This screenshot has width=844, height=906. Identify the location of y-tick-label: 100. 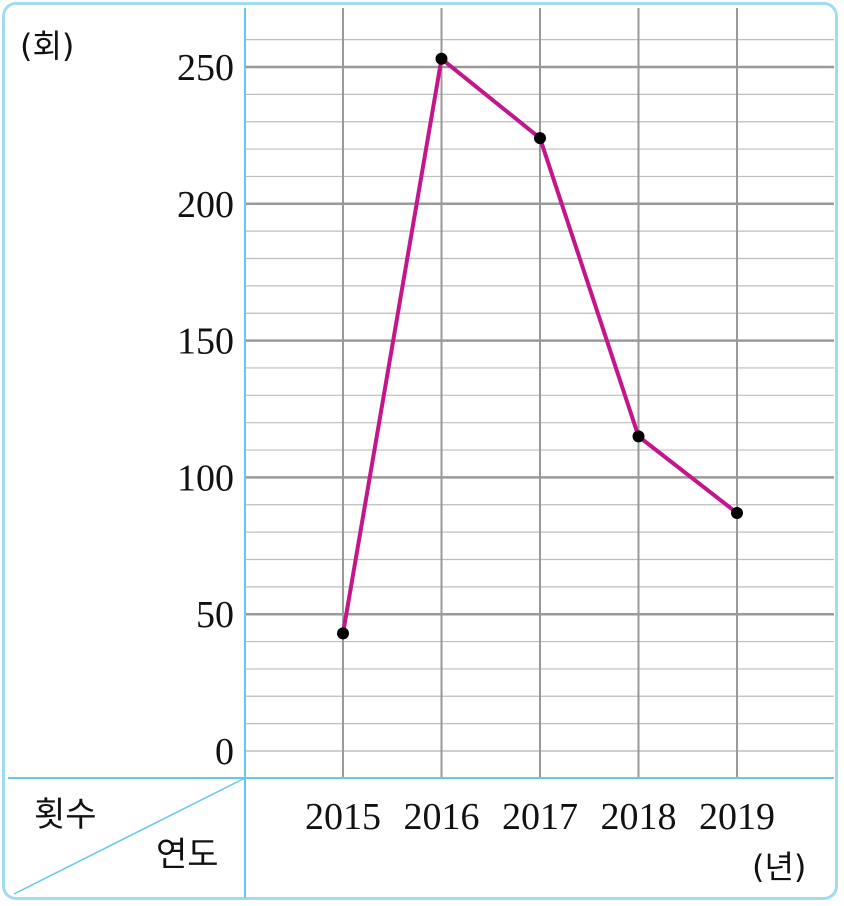
(205, 478).